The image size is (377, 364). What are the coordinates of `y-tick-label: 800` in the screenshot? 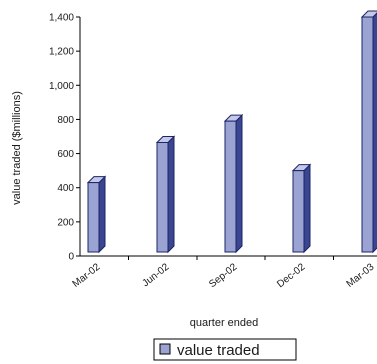 It's located at (65, 120).